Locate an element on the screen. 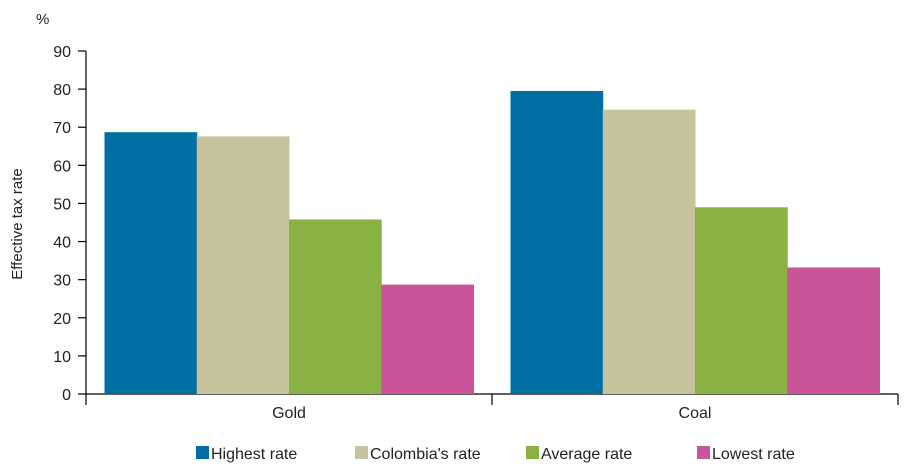 The height and width of the screenshot is (465, 909). y-tick-label: 40 is located at coordinates (62, 243).